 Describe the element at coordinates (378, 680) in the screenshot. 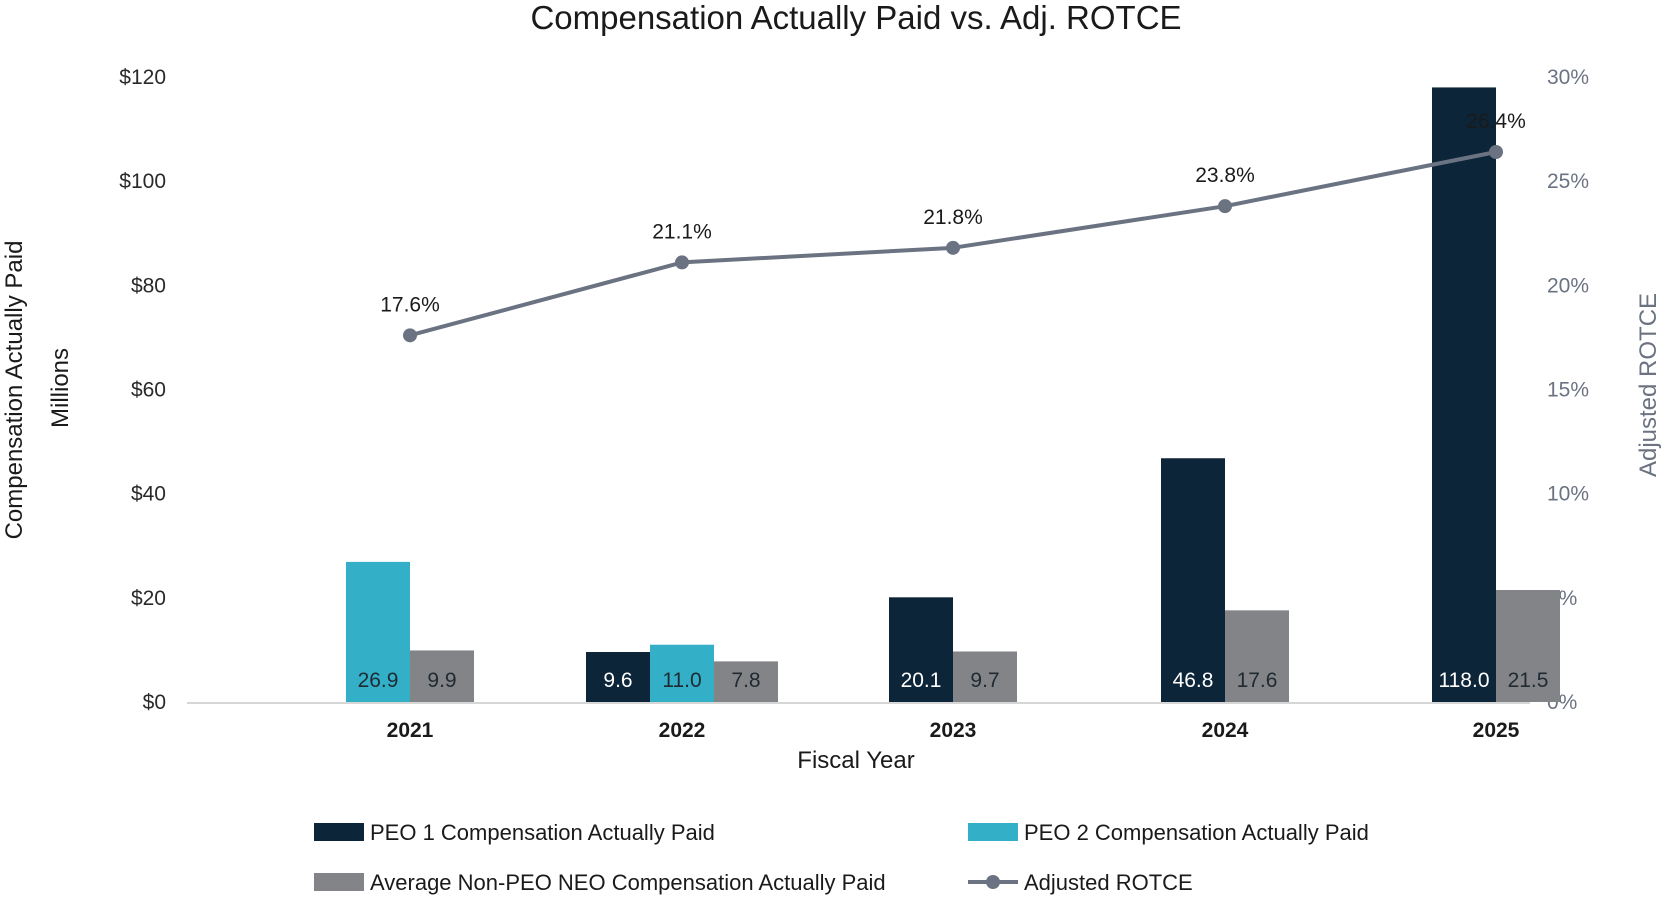

I see `bar-data-label: 26.9` at that location.